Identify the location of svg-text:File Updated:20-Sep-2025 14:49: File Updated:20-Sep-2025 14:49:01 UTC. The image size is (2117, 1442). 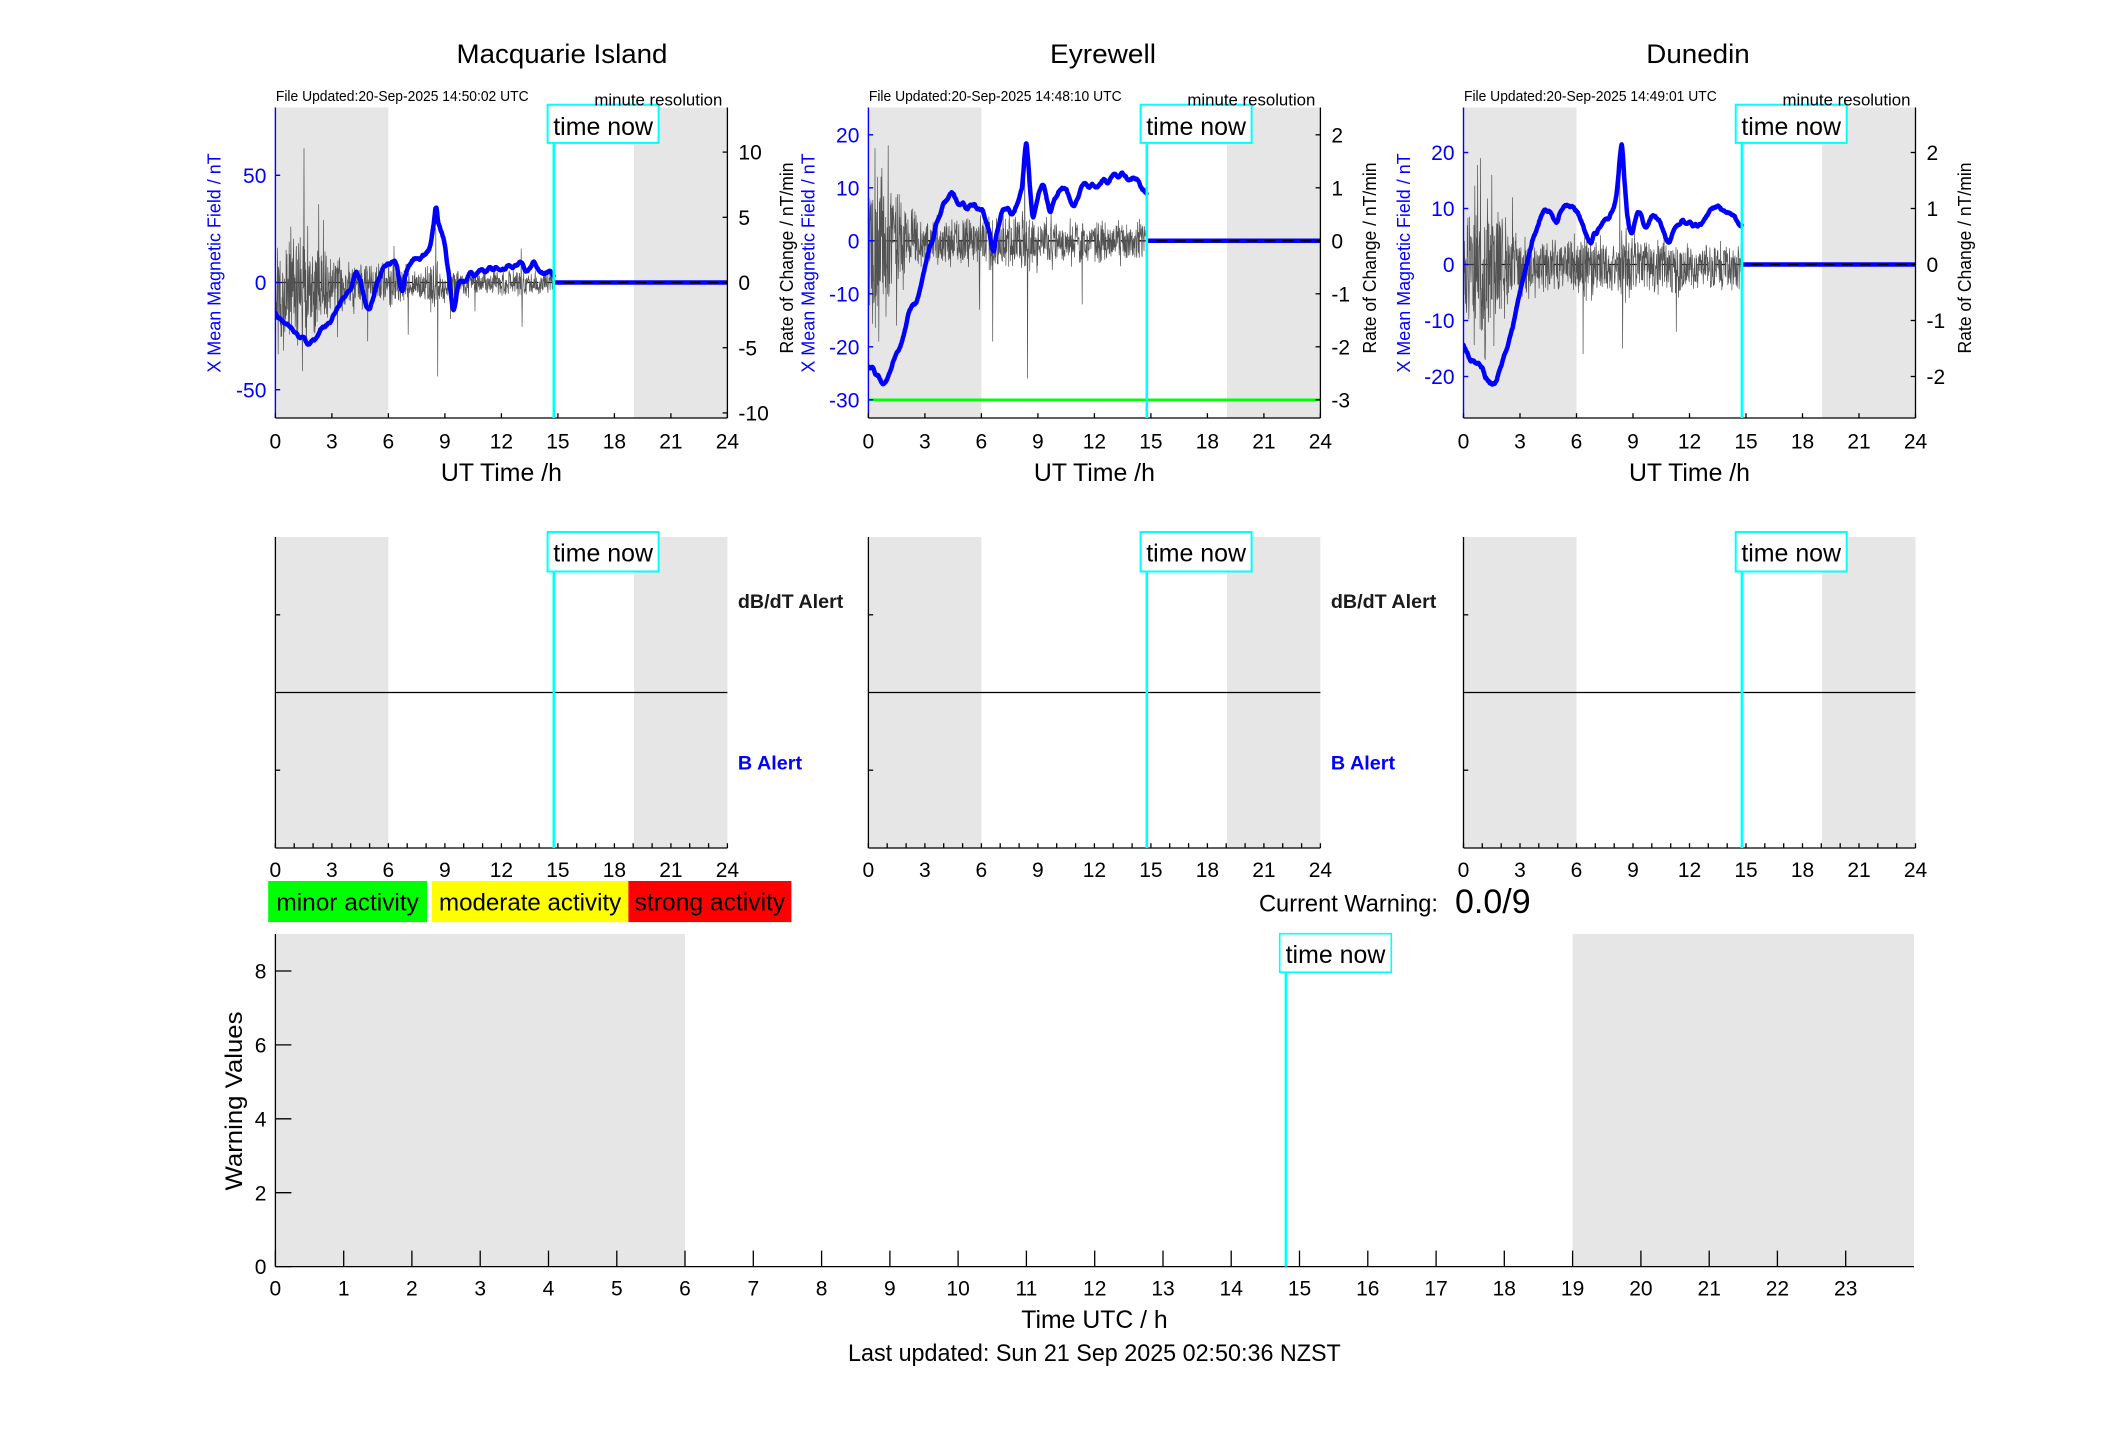
(1590, 97).